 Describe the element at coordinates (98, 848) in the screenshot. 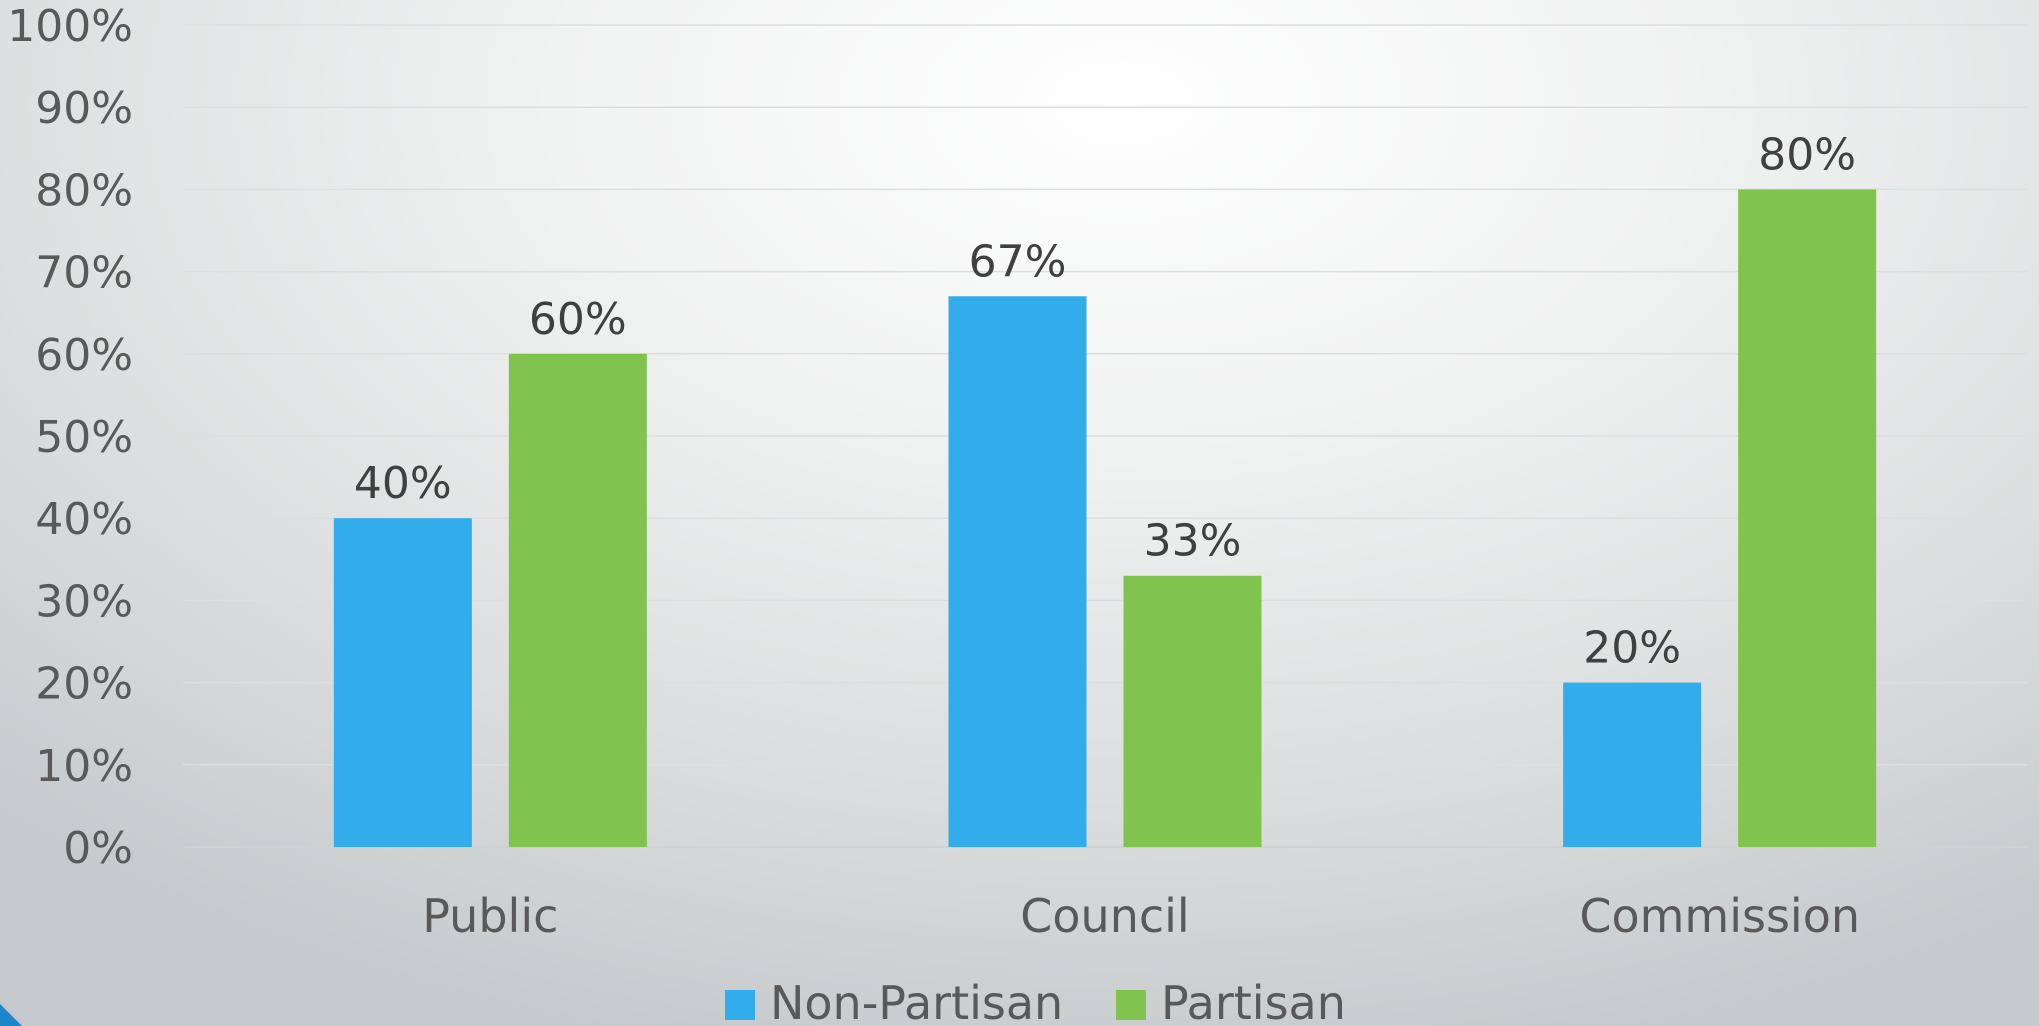

I see `y-tick-label: 0%` at that location.